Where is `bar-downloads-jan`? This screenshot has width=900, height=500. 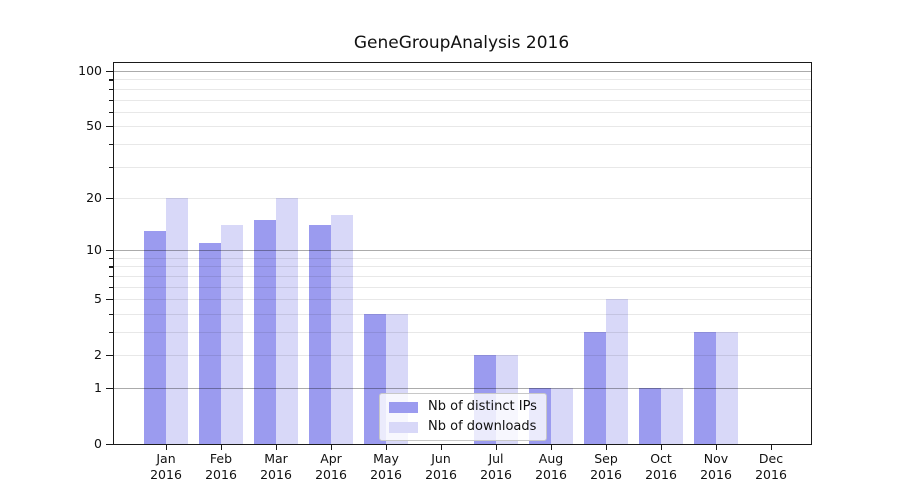
bar-downloads-jan is located at coordinates (177, 320).